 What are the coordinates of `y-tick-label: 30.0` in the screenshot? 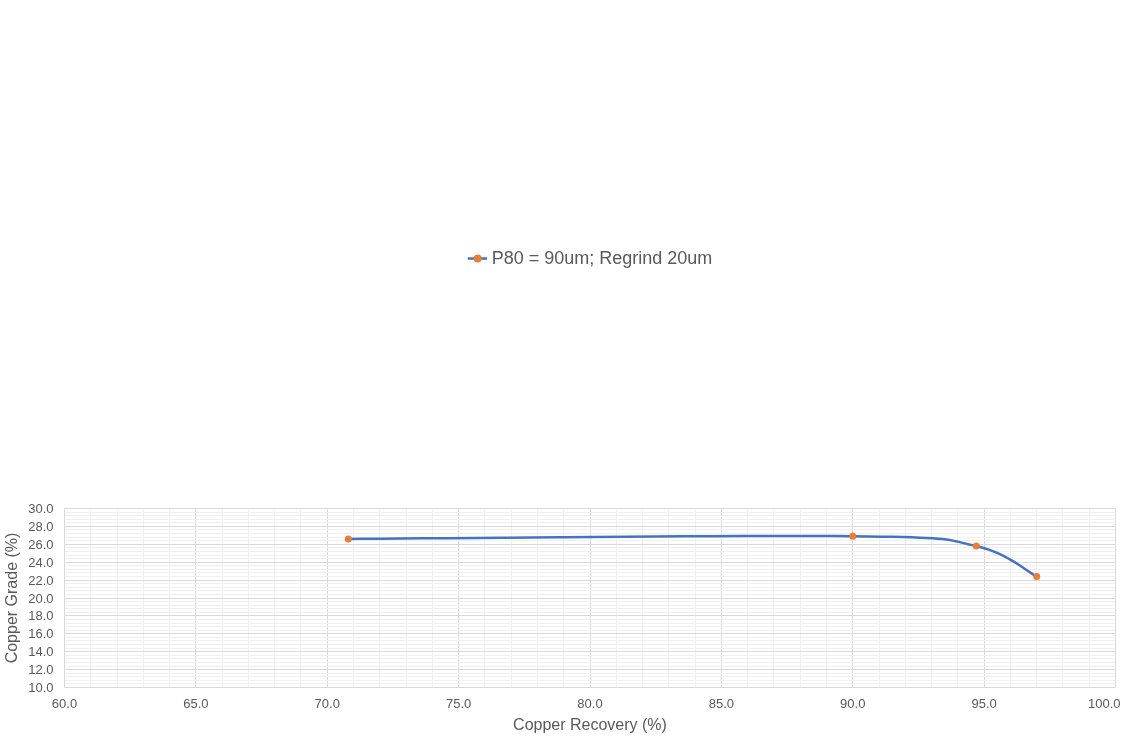 It's located at (41, 508).